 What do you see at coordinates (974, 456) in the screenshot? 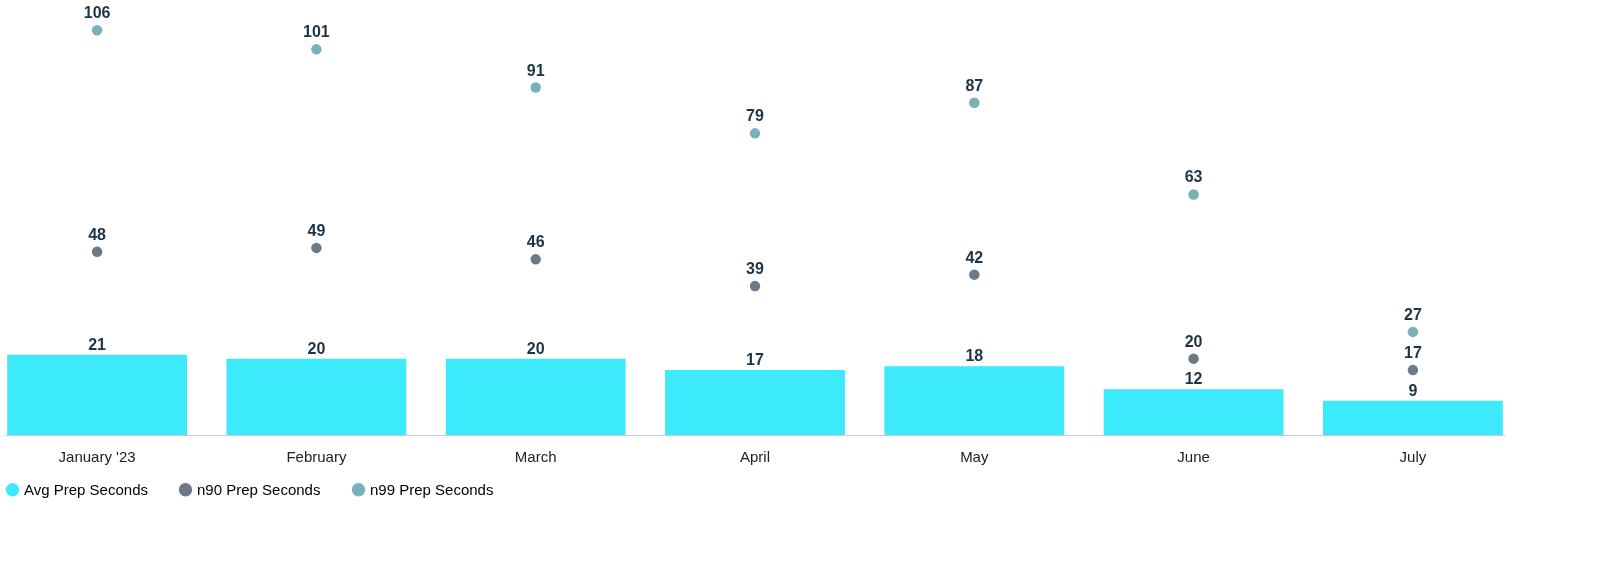
I see `x-tick-label: May` at bounding box center [974, 456].